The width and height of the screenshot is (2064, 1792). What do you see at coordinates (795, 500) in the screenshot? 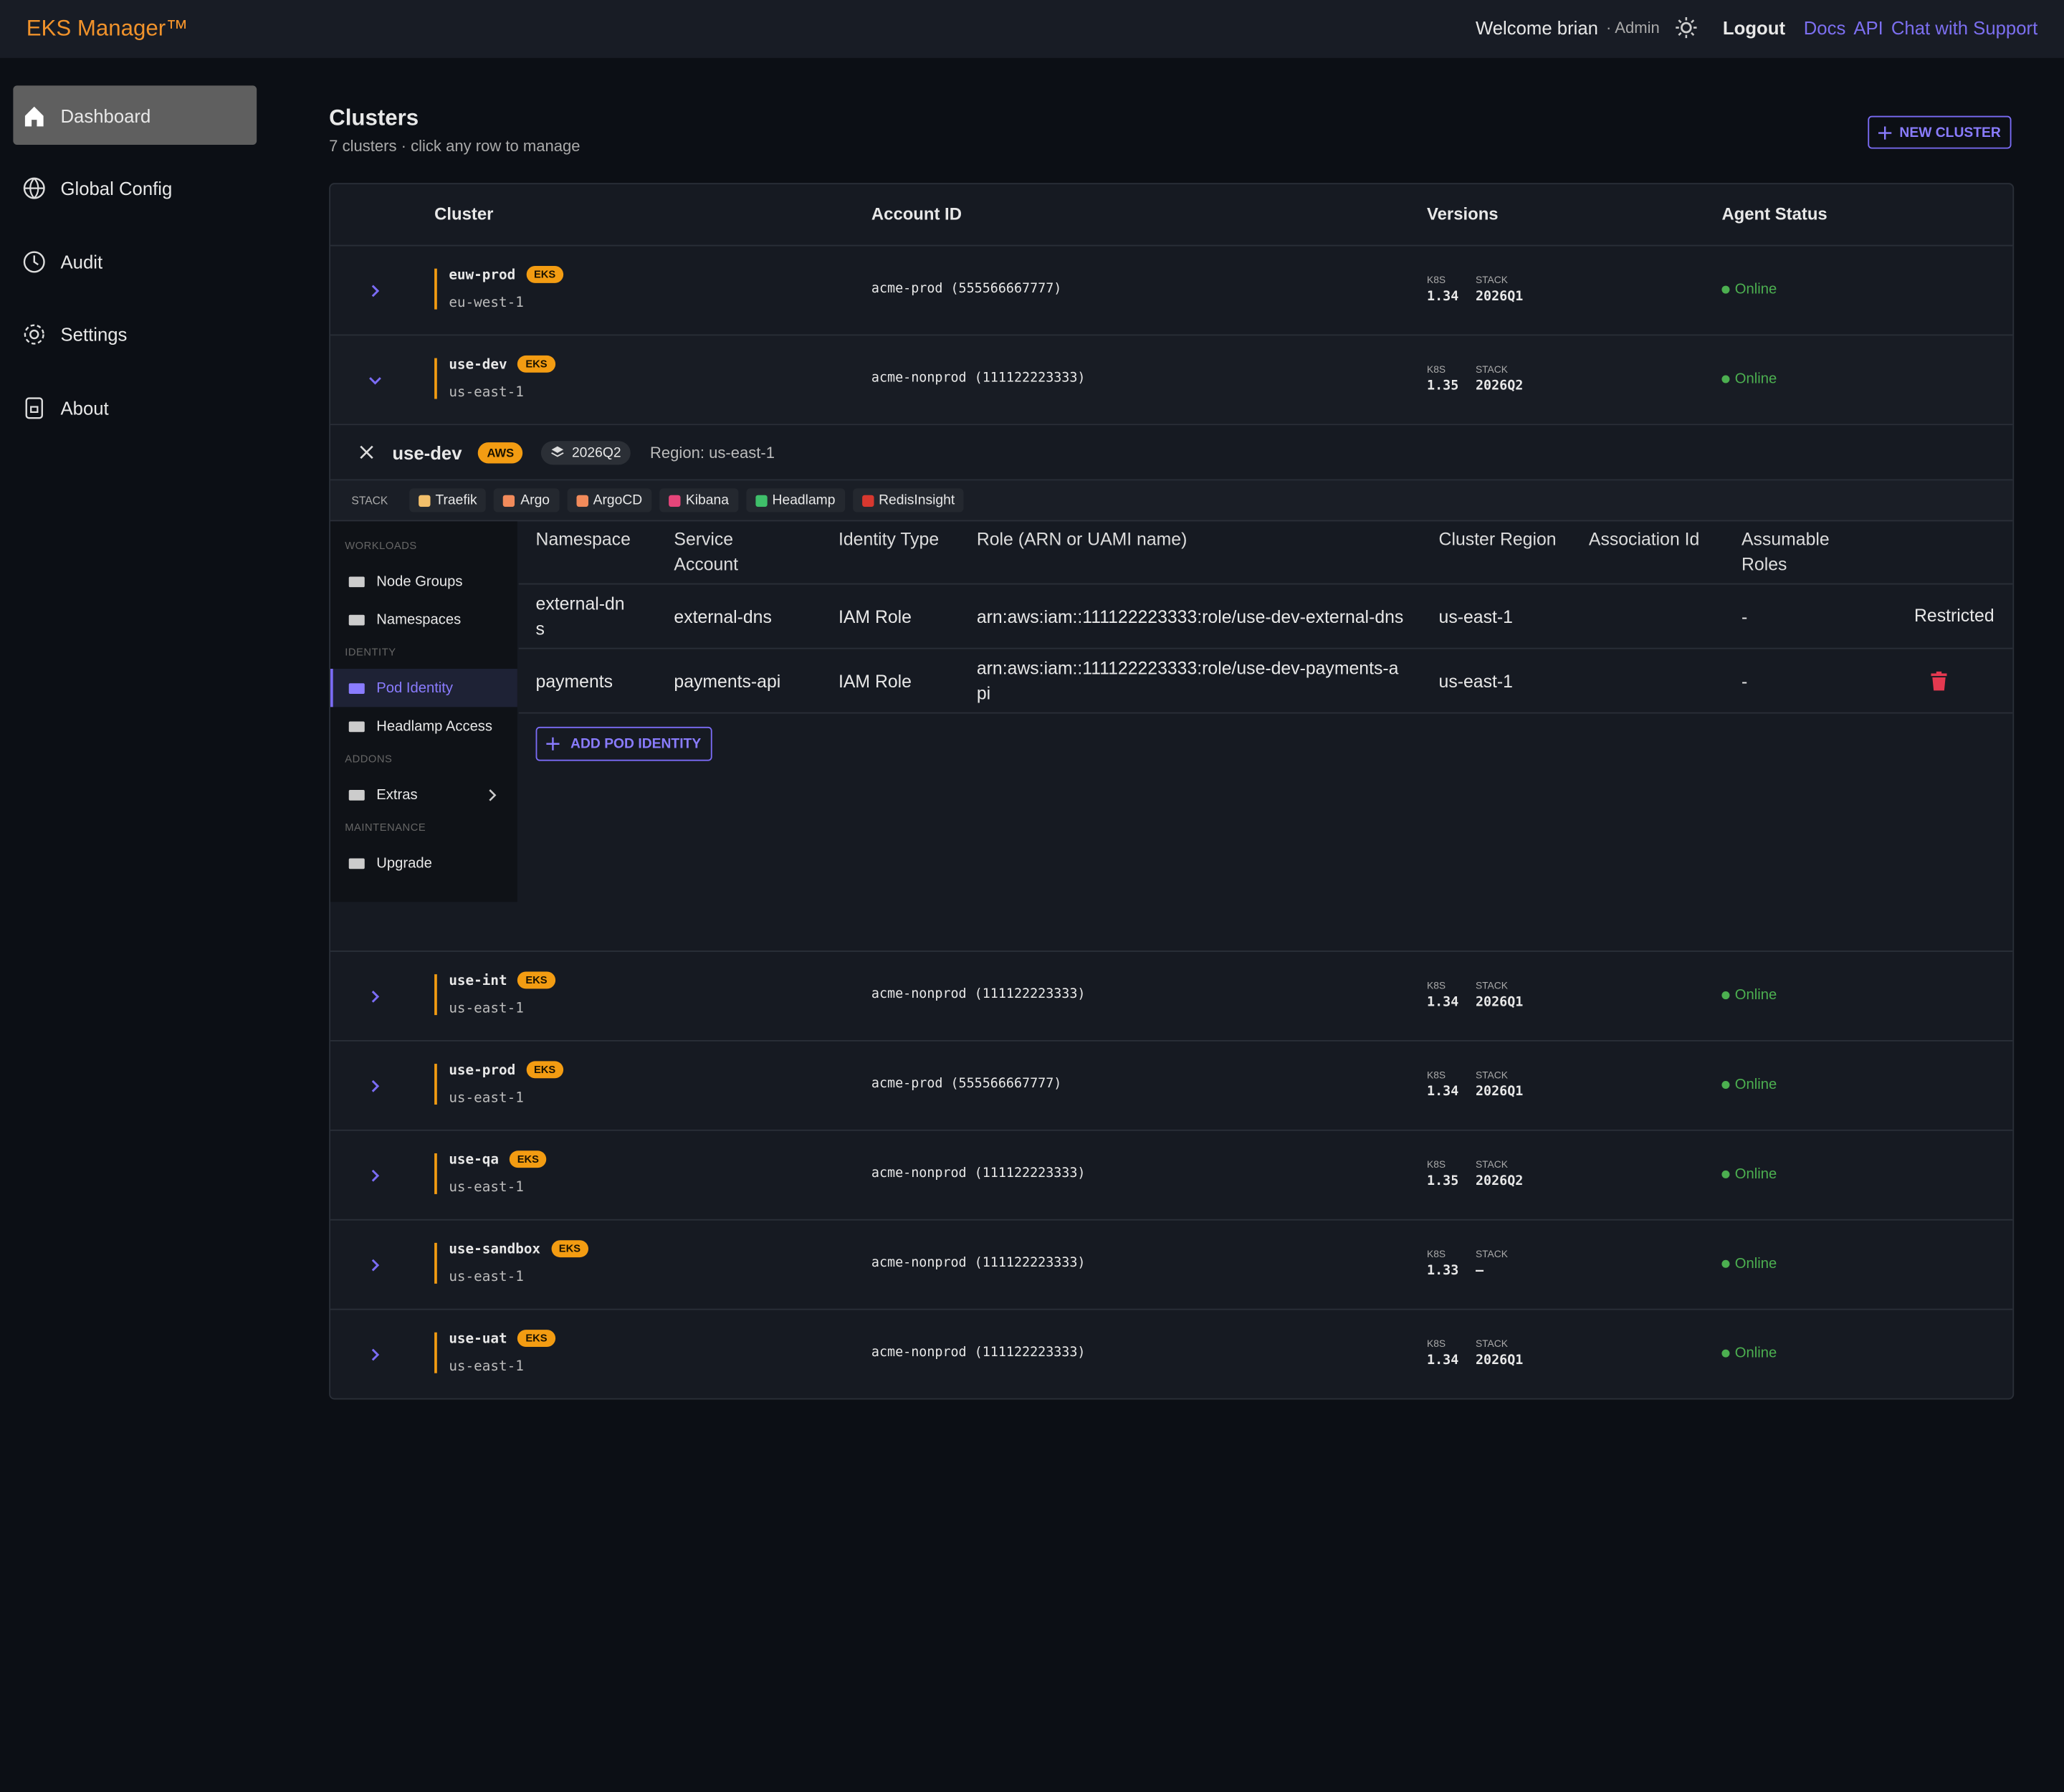
I see `tool-chip: Headlamp` at bounding box center [795, 500].